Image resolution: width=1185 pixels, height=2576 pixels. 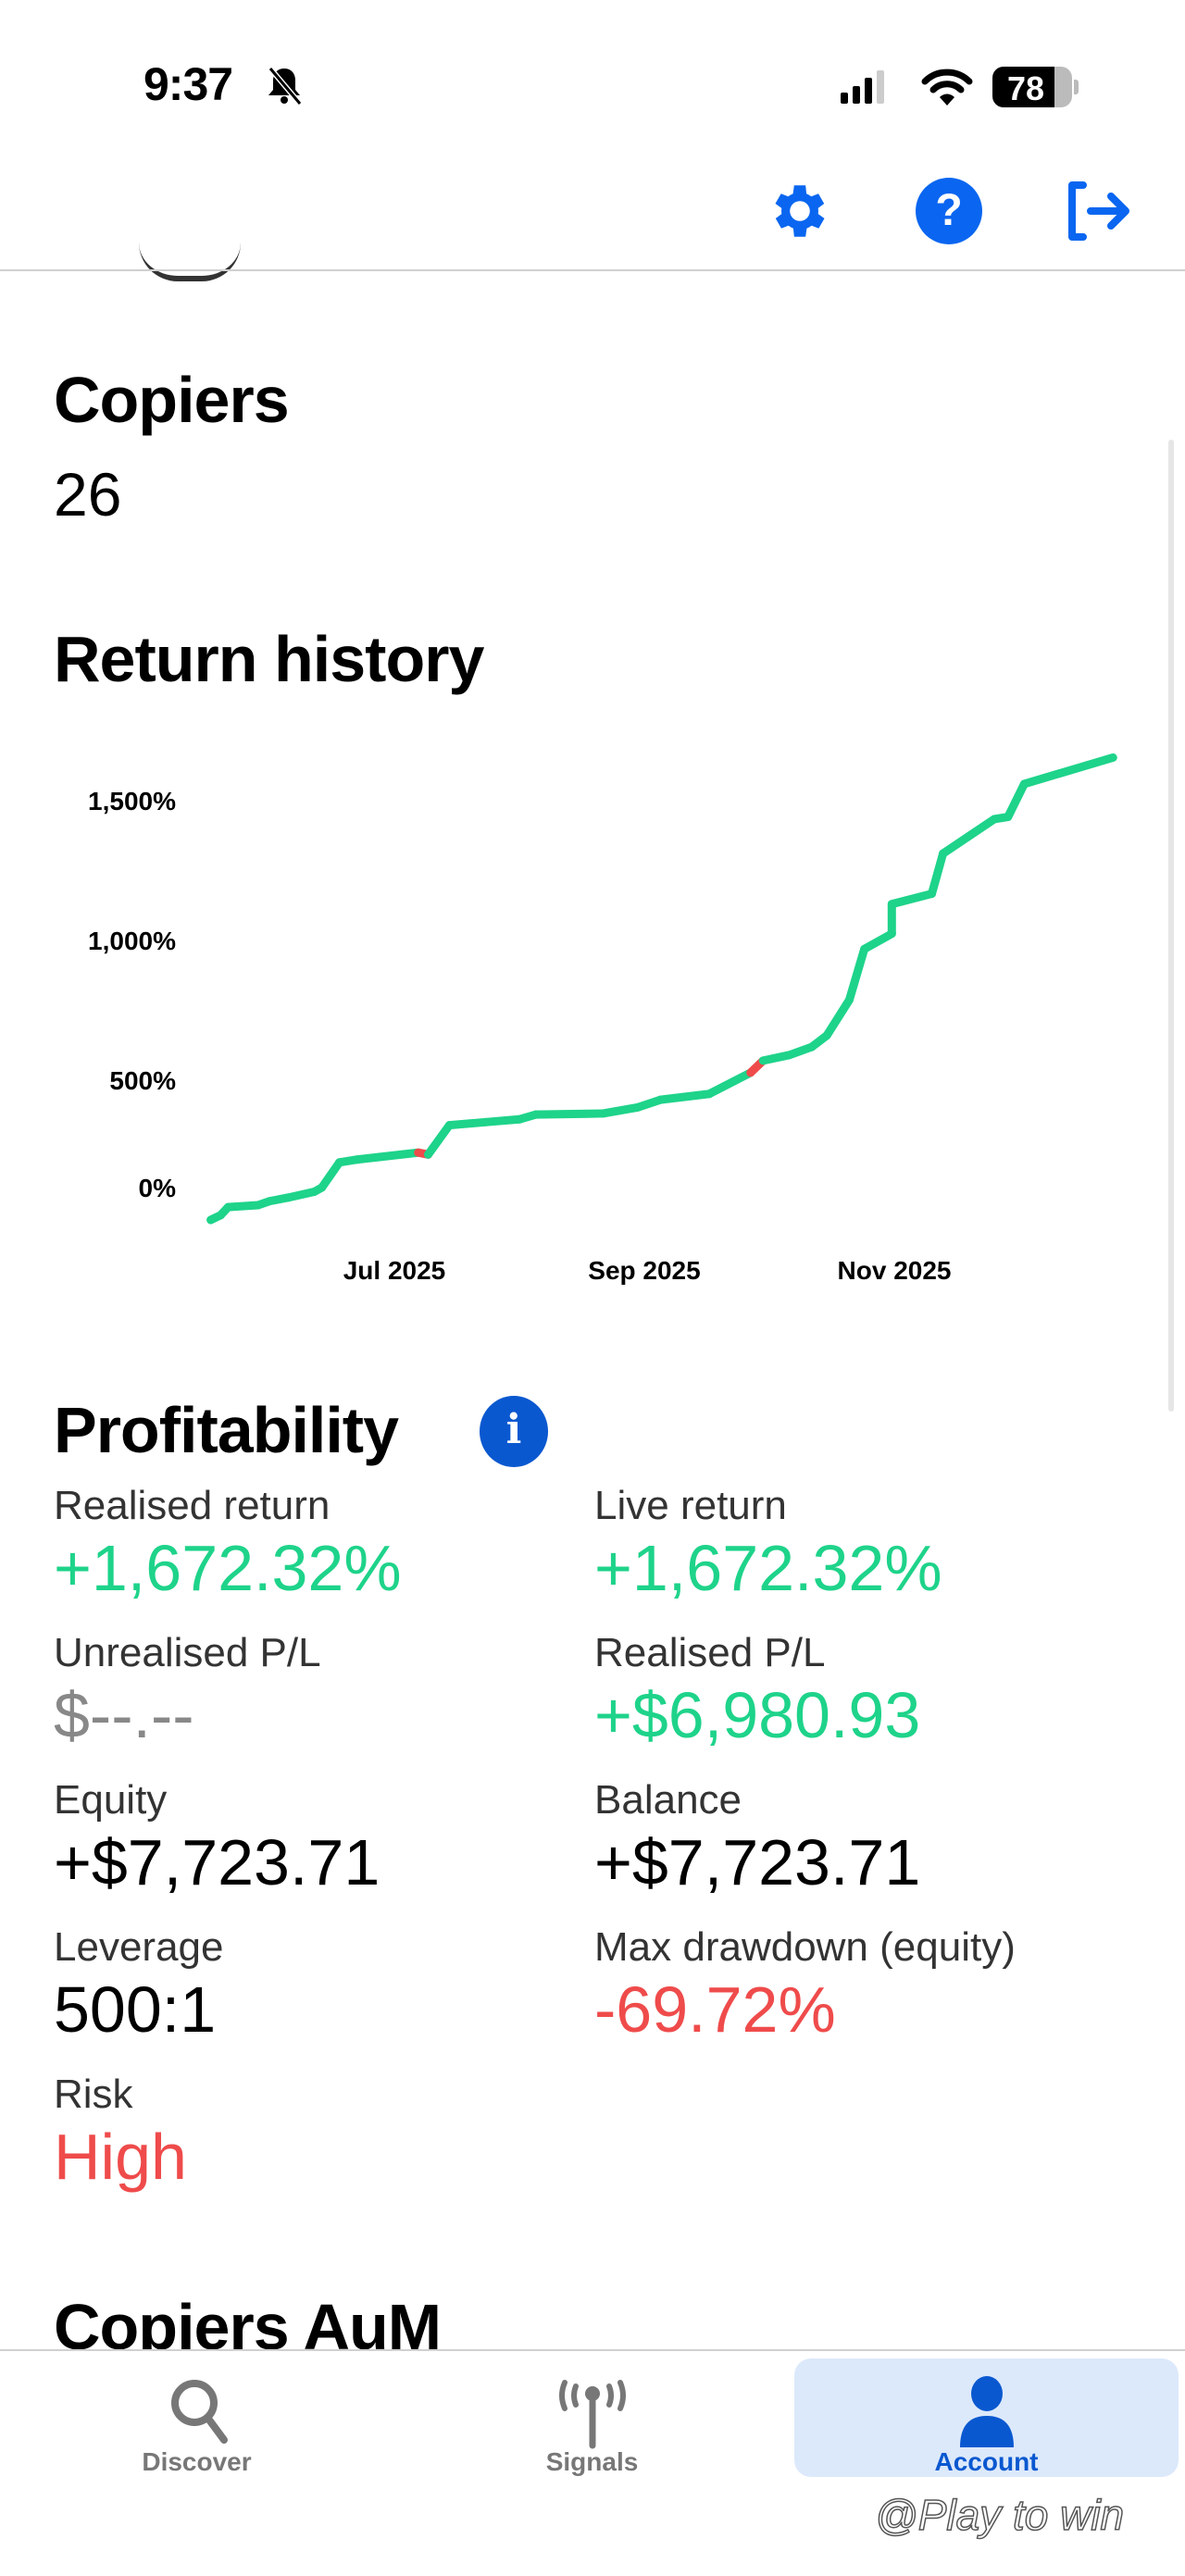 What do you see at coordinates (949, 211) in the screenshot?
I see `help-icon: ?` at bounding box center [949, 211].